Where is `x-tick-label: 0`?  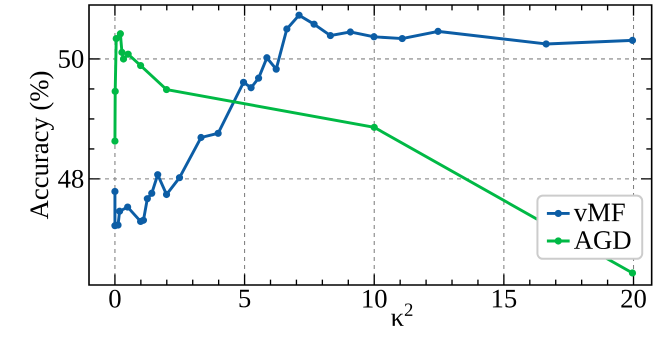 x-tick-label: 0 is located at coordinates (115, 299).